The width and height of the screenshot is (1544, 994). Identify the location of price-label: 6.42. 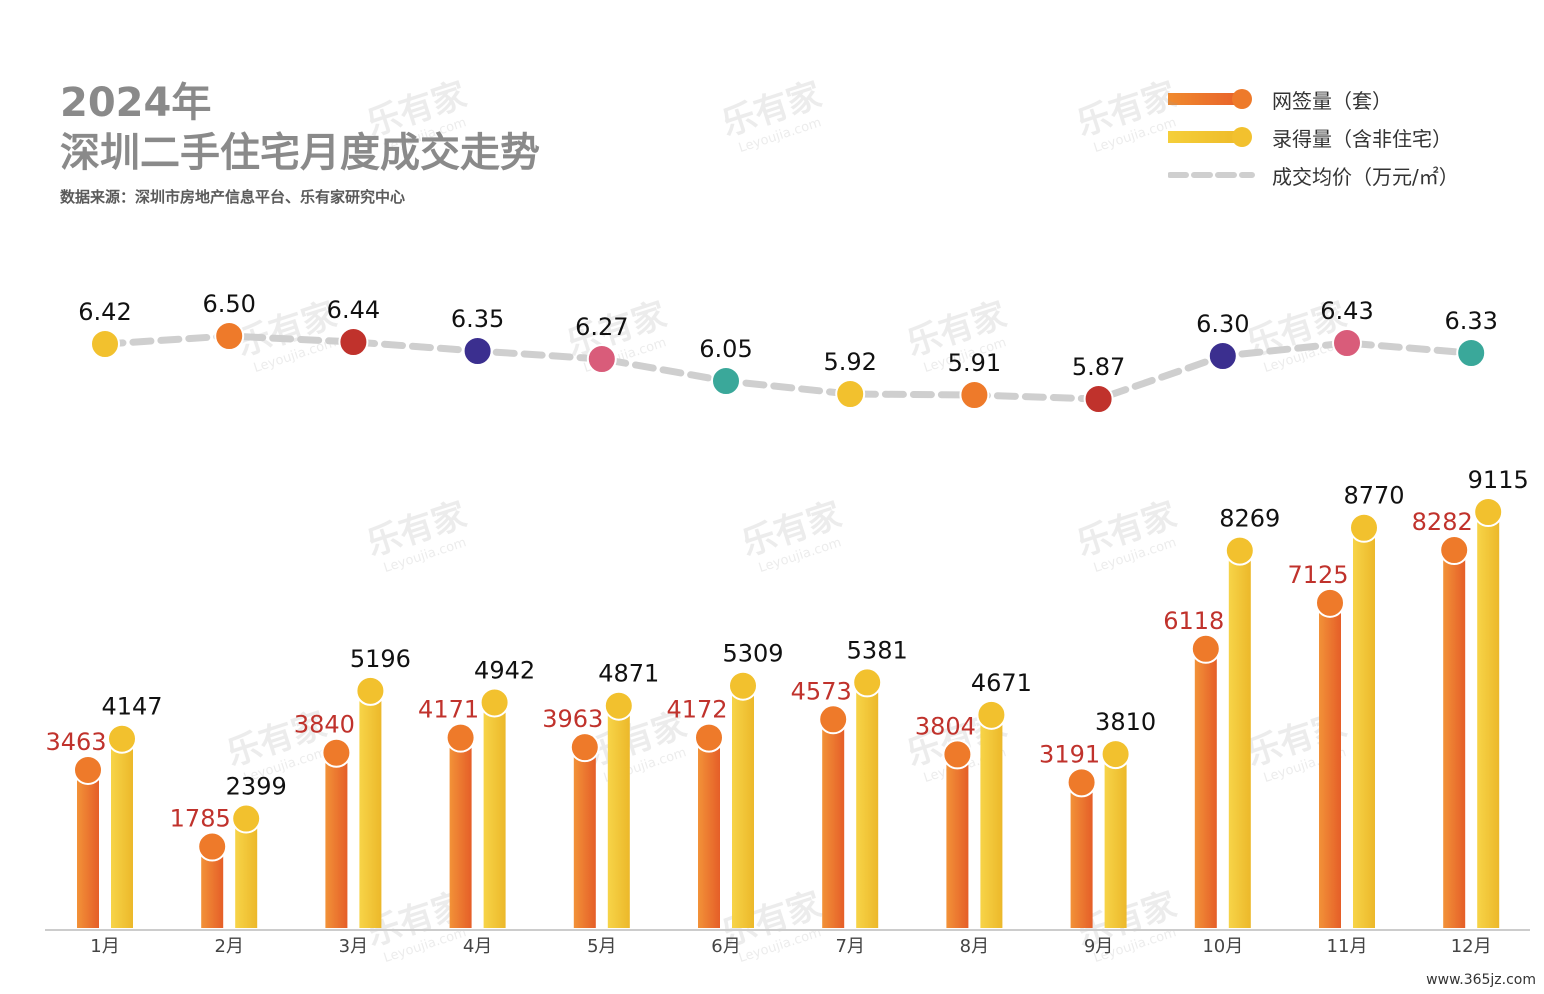
(104, 312).